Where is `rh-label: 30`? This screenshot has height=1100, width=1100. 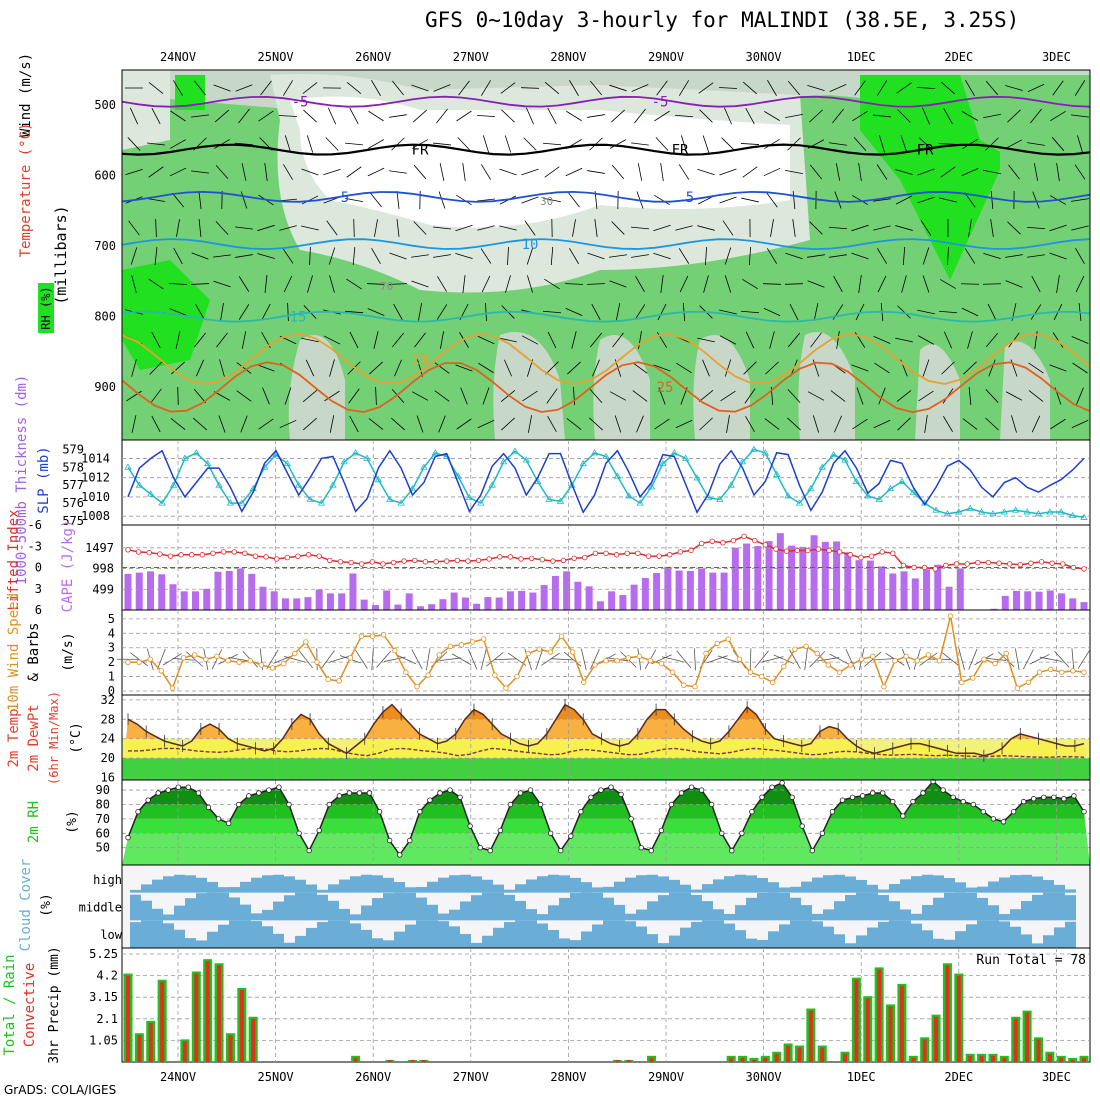 rh-label: 30 is located at coordinates (546, 201).